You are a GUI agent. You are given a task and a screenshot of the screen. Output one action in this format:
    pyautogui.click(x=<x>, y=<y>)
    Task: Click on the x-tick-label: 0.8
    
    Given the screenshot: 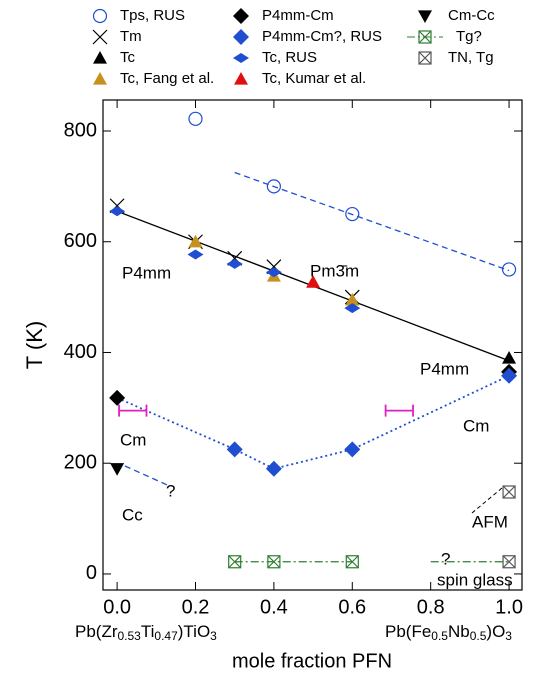 What is the action you would take?
    pyautogui.click(x=431, y=607)
    